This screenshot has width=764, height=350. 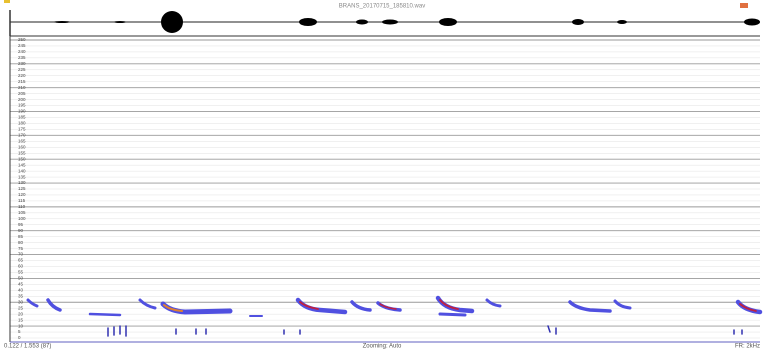 I want to click on frequency-tick-label: 230, so click(x=22, y=63).